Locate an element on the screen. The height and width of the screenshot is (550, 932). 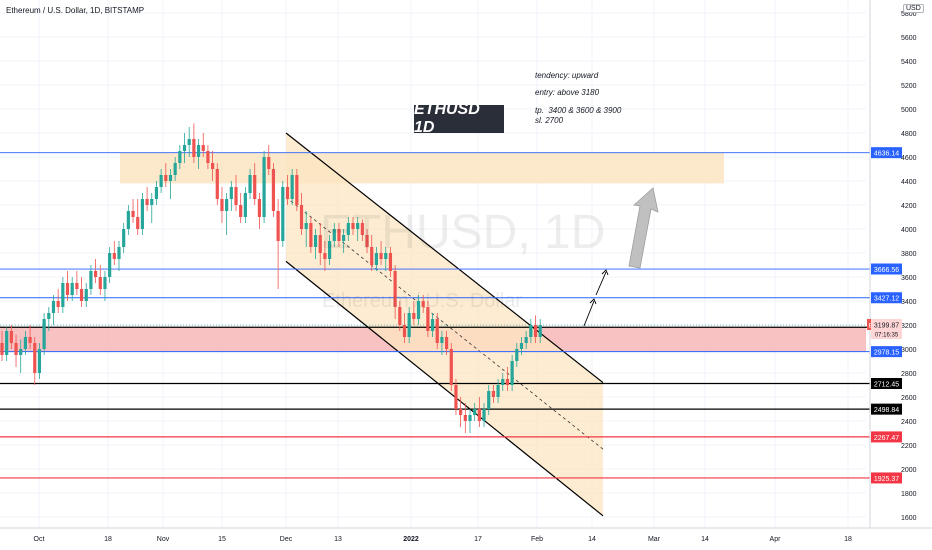
watermark-symbol: ETHUSD, 1D is located at coordinates (463, 232).